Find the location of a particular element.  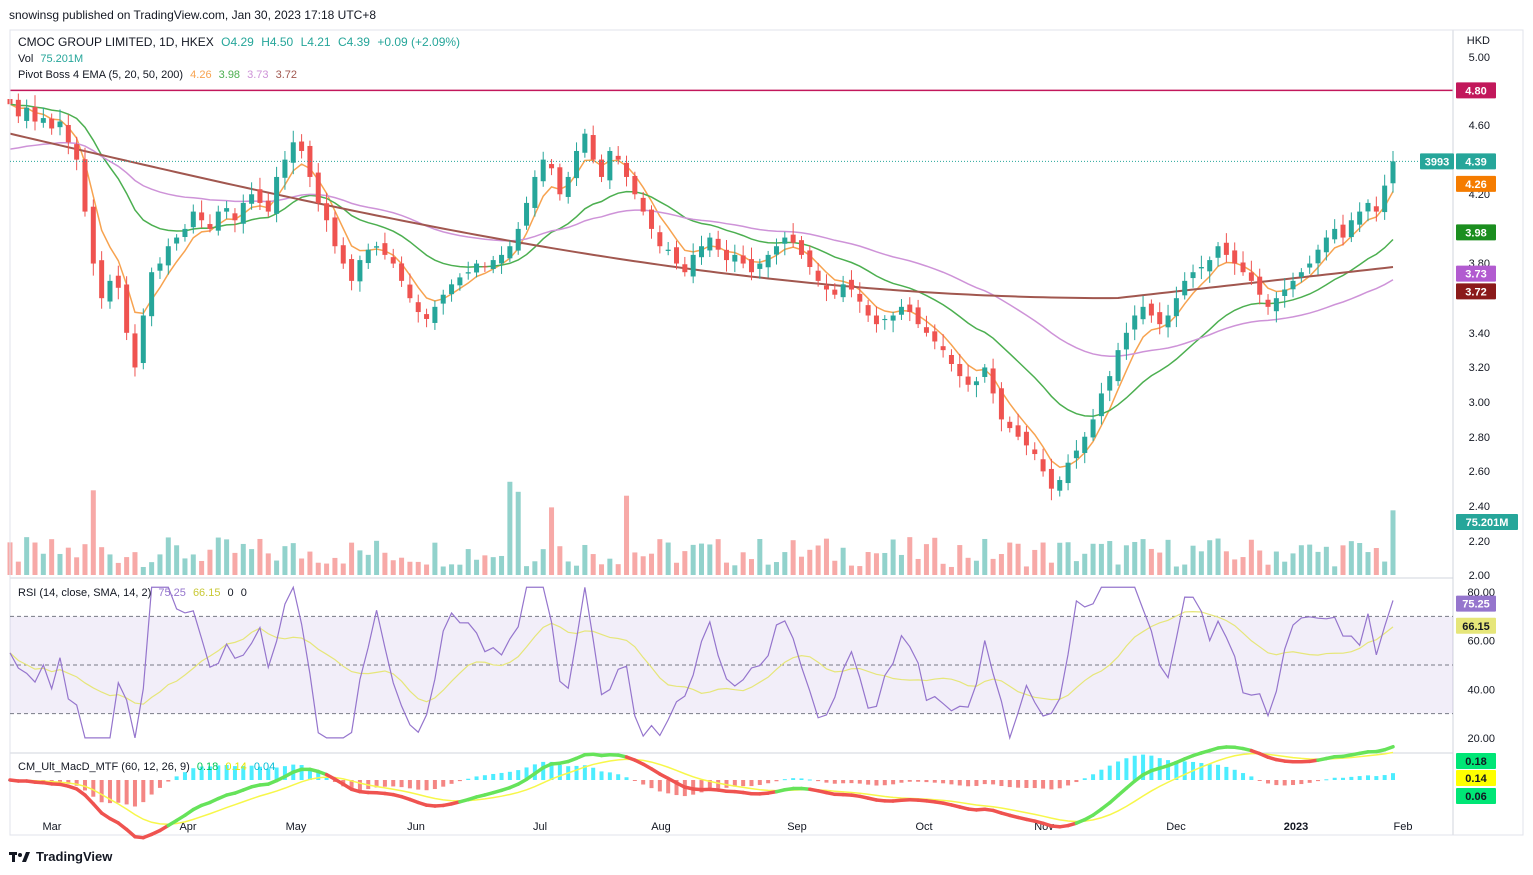

volume-legend: Vol 75.201M is located at coordinates (52, 59).